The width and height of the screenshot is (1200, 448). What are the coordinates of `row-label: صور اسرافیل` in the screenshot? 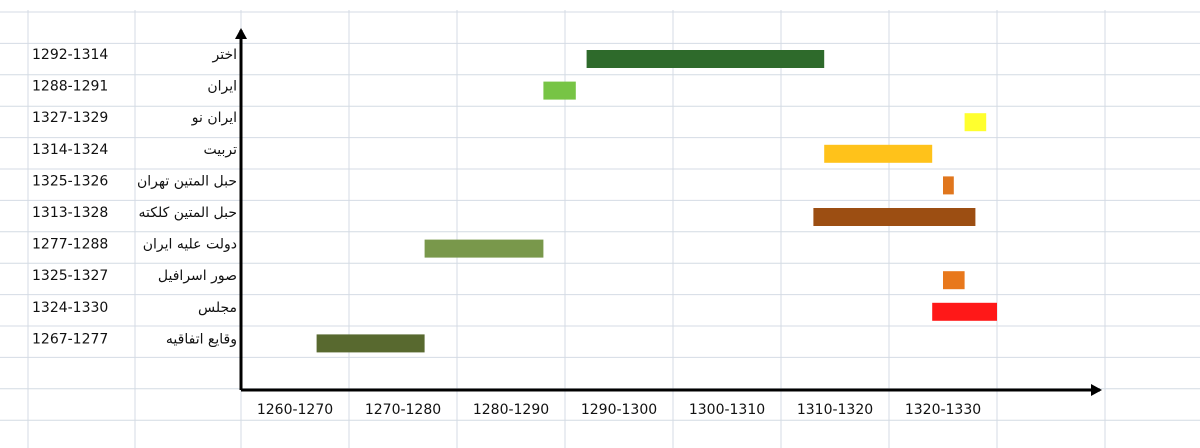 It's located at (197, 276).